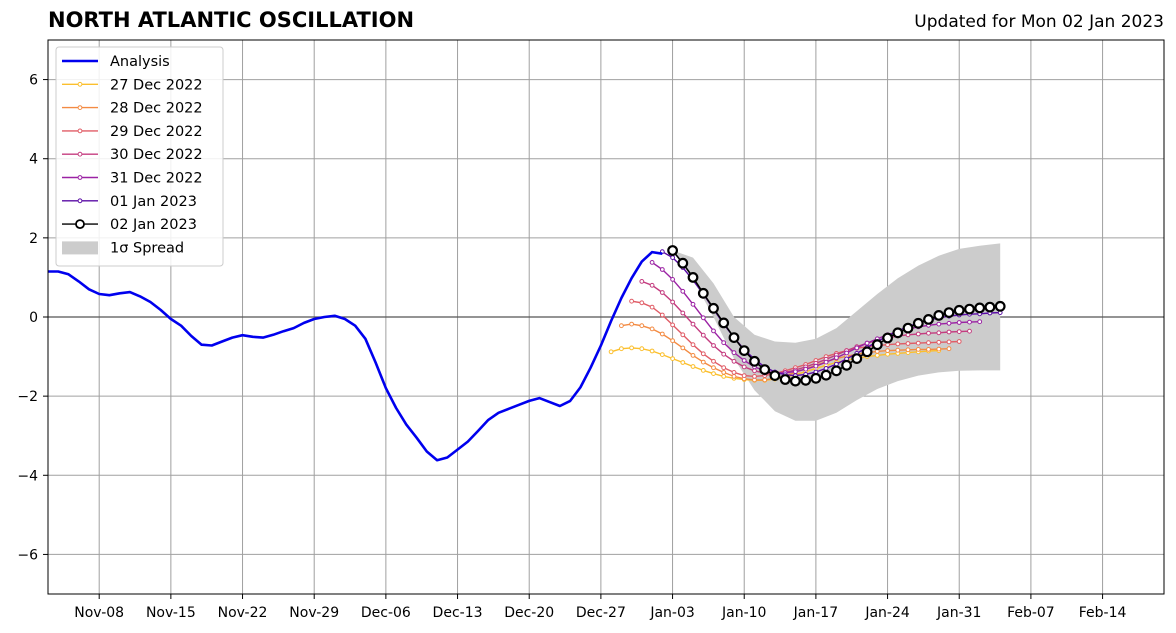 The image size is (1176, 633). I want to click on x-tick-label: Nov-15, so click(171, 613).